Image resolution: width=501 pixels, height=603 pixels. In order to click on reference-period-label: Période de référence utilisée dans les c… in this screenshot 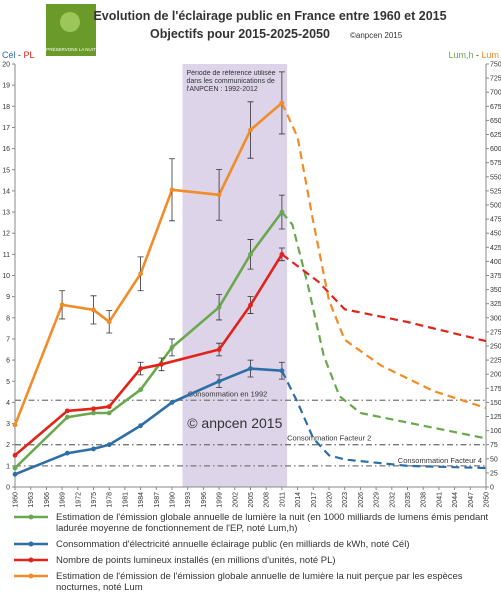, I will do `click(230, 81)`.